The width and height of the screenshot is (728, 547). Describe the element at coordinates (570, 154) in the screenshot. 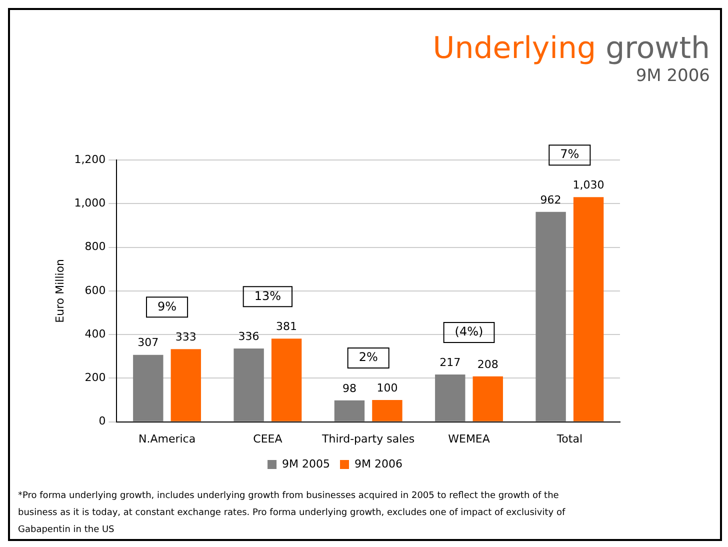

I see `annotation: 7%` at that location.